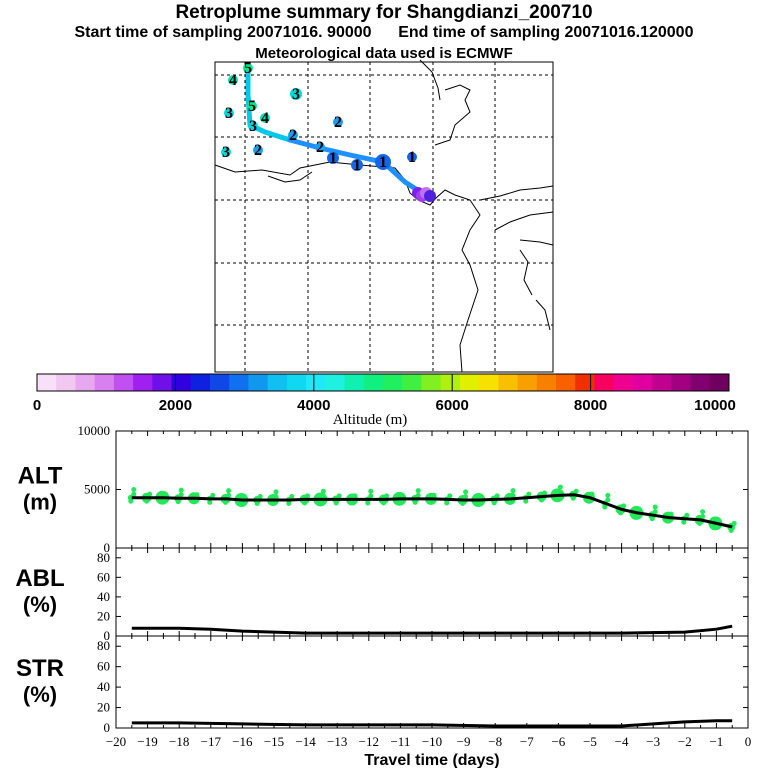  I want to click on colorbar-tick-label: 2000, so click(175, 405).